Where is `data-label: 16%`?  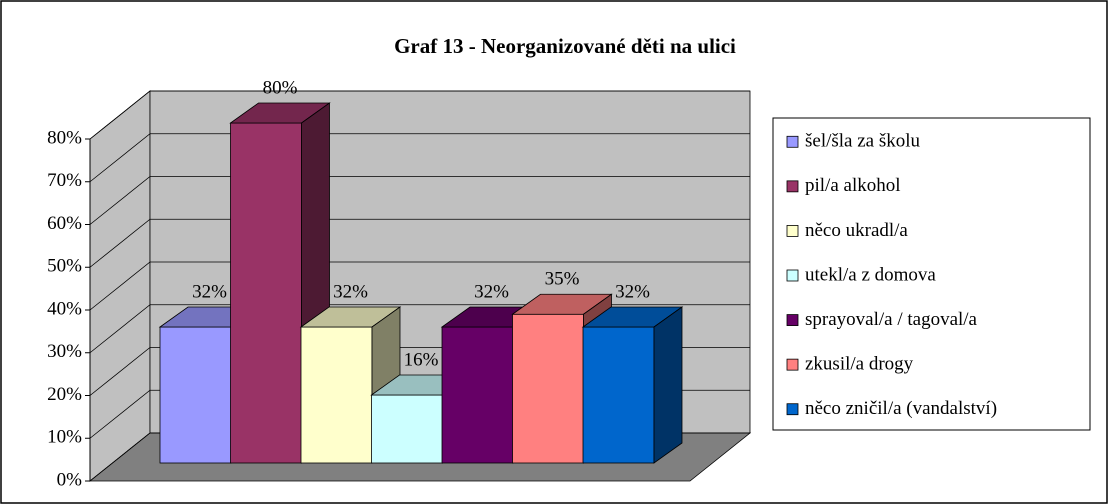
data-label: 16% is located at coordinates (421, 359).